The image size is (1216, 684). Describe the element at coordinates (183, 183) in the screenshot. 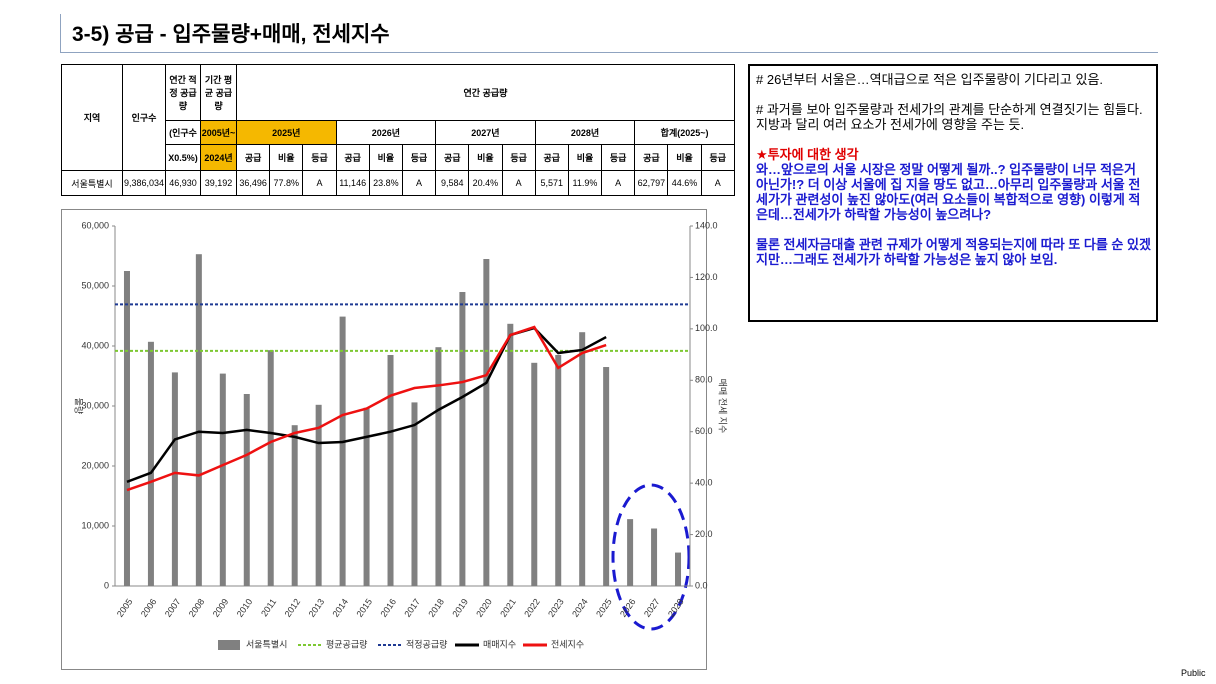

I see `cell: 46,930` at that location.